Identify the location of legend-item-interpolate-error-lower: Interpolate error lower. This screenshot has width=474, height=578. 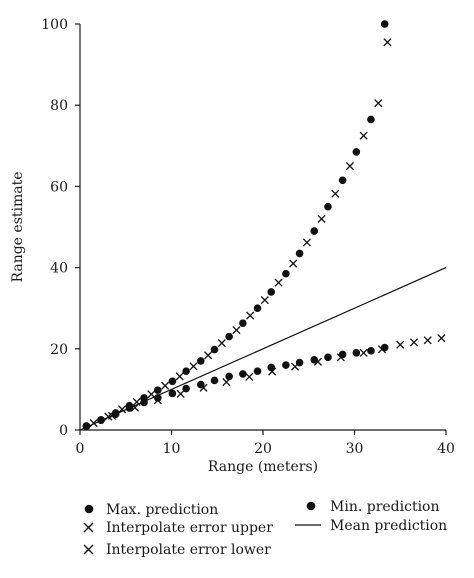
(177, 550).